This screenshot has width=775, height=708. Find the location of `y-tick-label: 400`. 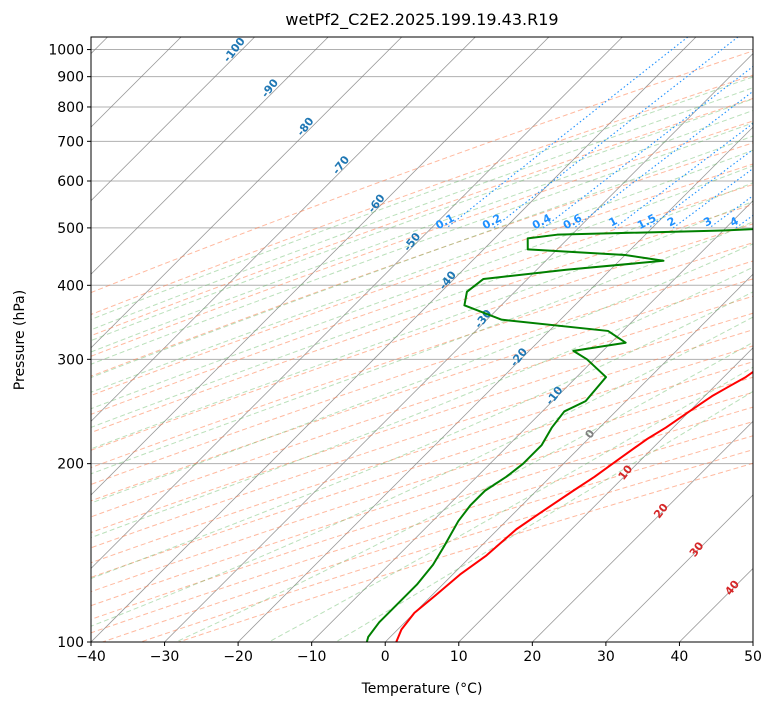

y-tick-label: 400 is located at coordinates (70, 286).